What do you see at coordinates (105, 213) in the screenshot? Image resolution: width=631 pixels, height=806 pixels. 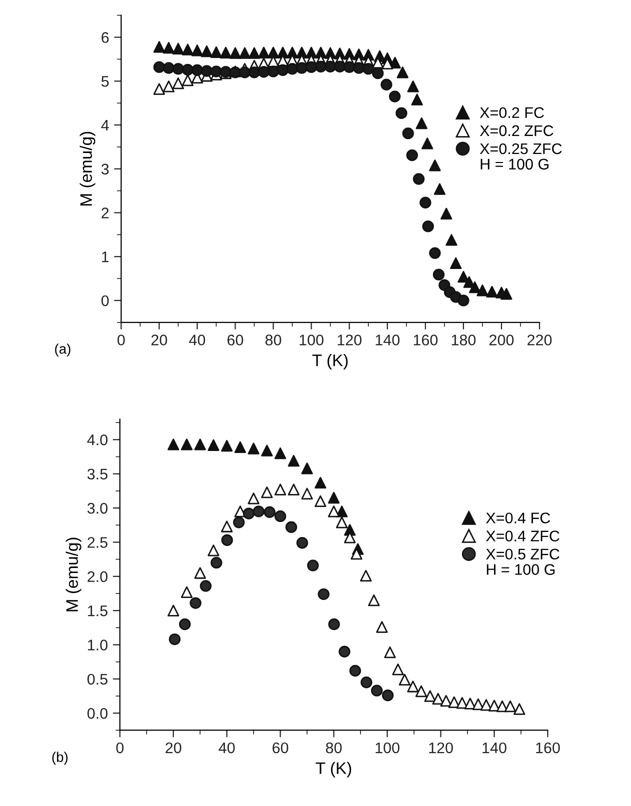 I see `y-tick-label: 2` at bounding box center [105, 213].